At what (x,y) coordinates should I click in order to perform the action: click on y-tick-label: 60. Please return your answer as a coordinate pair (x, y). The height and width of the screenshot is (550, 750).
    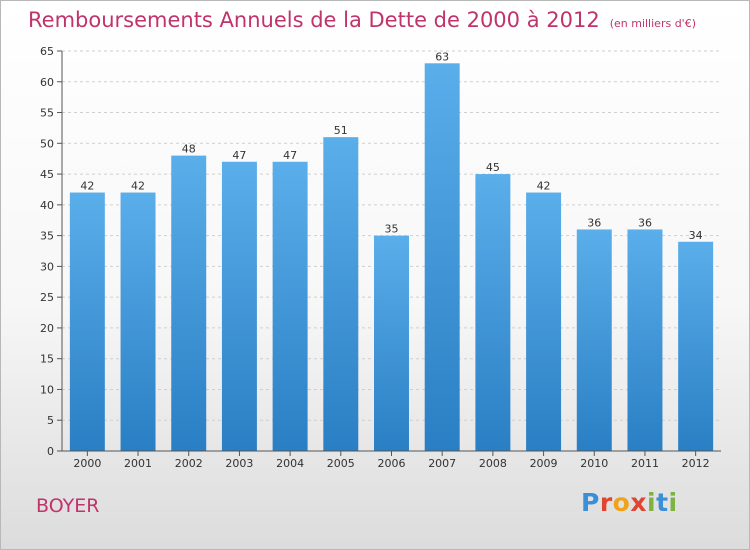
    Looking at the image, I should click on (47, 82).